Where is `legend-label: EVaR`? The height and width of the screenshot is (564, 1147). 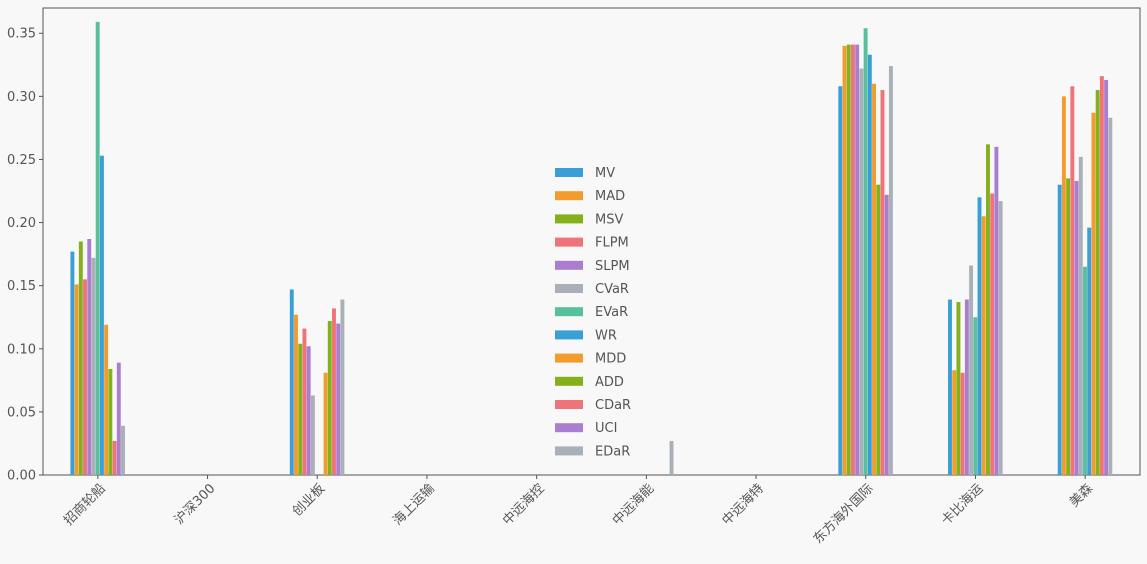 legend-label: EVaR is located at coordinates (611, 312).